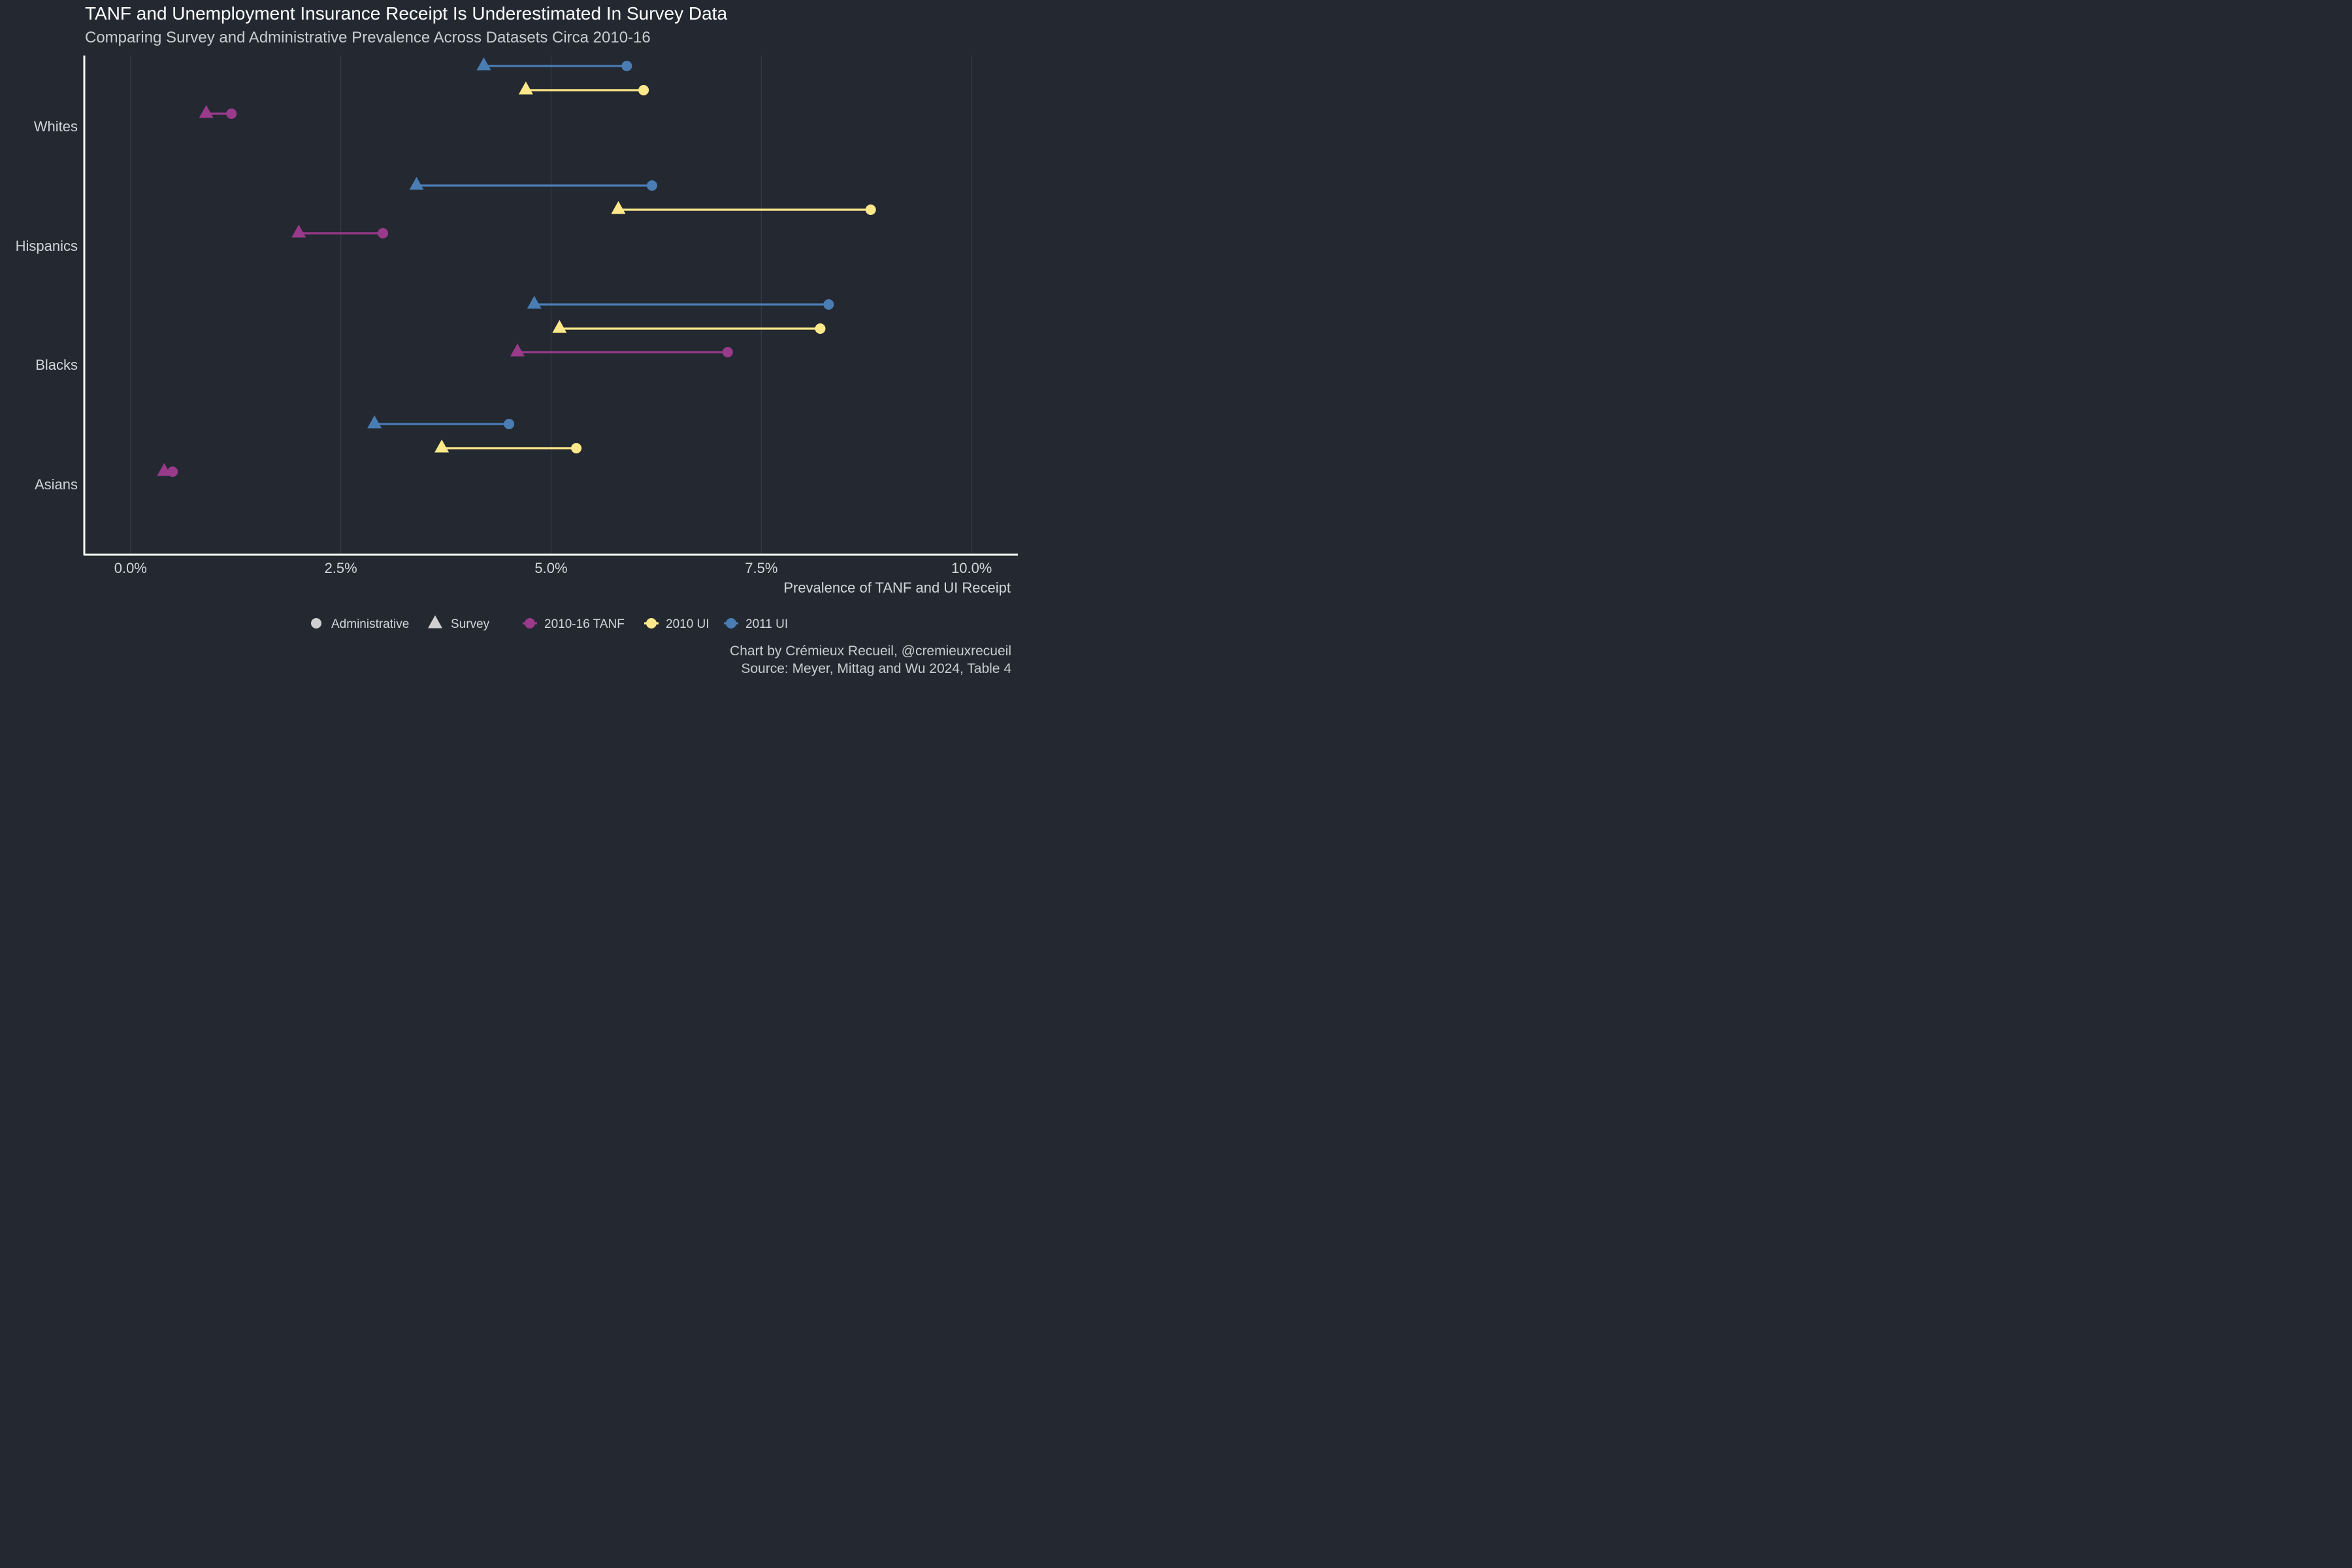  I want to click on legend-triangle-key, so click(435, 622).